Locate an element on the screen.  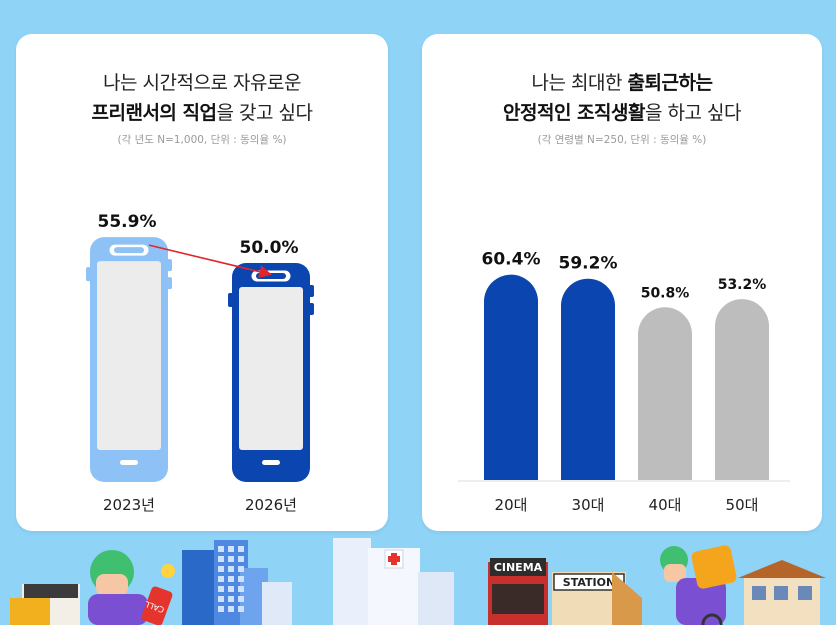
right-title-line1: 나는 최대한 출퇴근하는 is located at coordinates (622, 81).